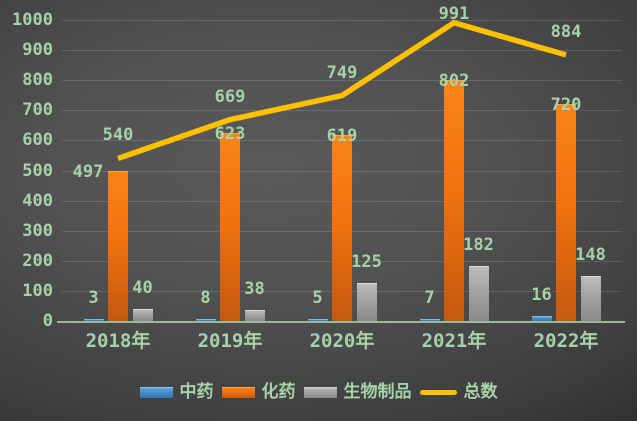  I want to click on y-axis-tick-label: 500, so click(37, 170).